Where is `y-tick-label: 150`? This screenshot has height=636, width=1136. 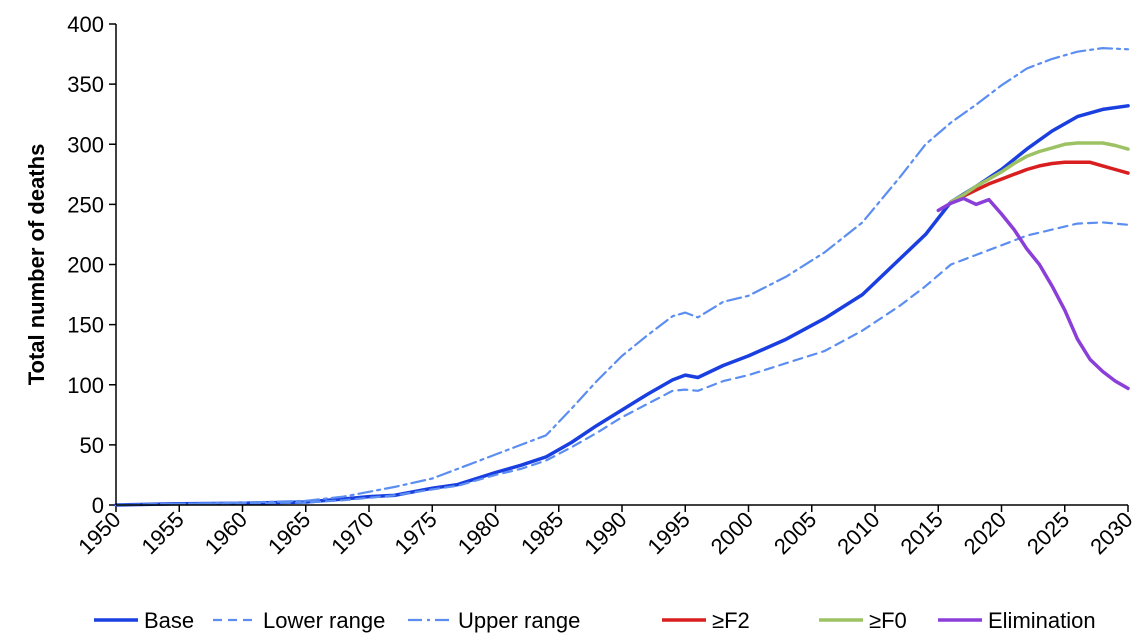
y-tick-label: 150 is located at coordinates (85, 325).